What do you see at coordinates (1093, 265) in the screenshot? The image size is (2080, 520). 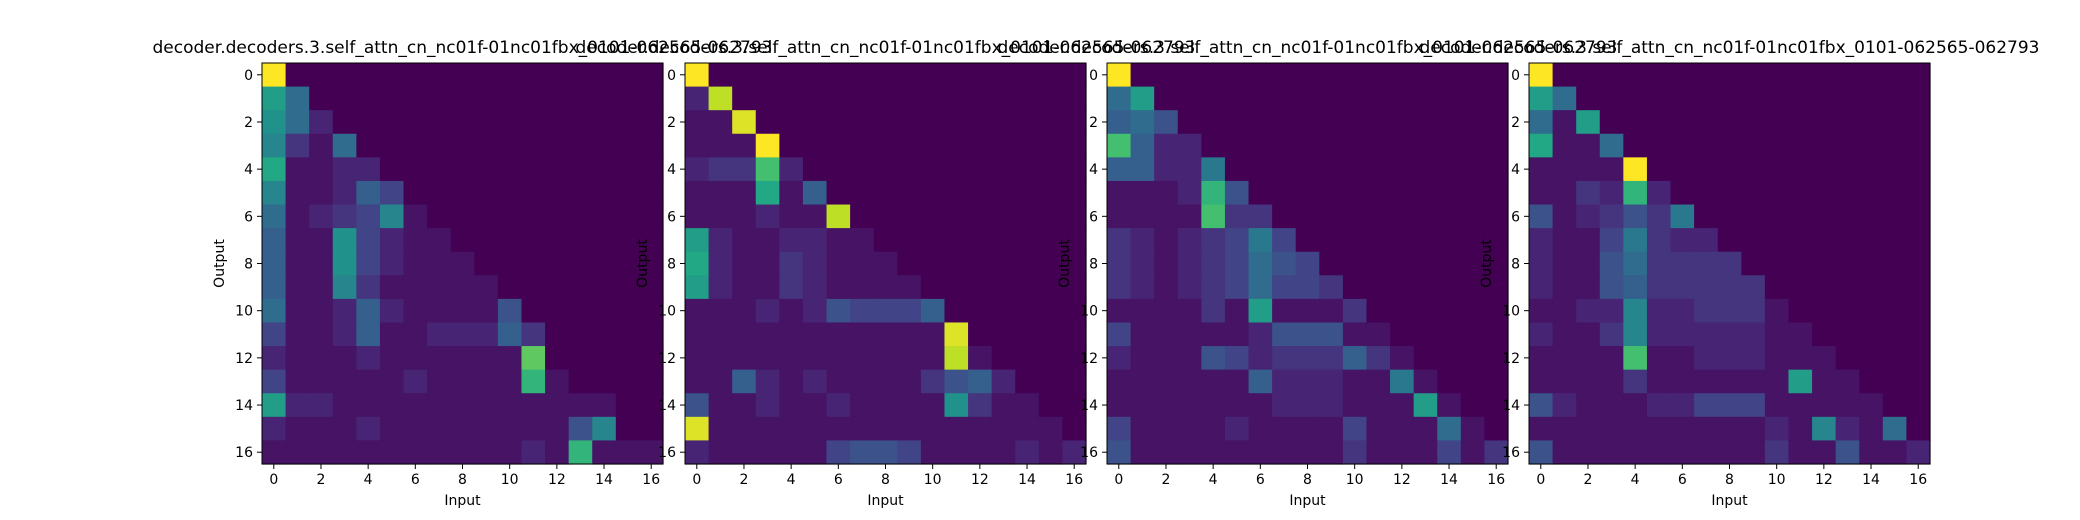 I see `y-tick-label: 8` at bounding box center [1093, 265].